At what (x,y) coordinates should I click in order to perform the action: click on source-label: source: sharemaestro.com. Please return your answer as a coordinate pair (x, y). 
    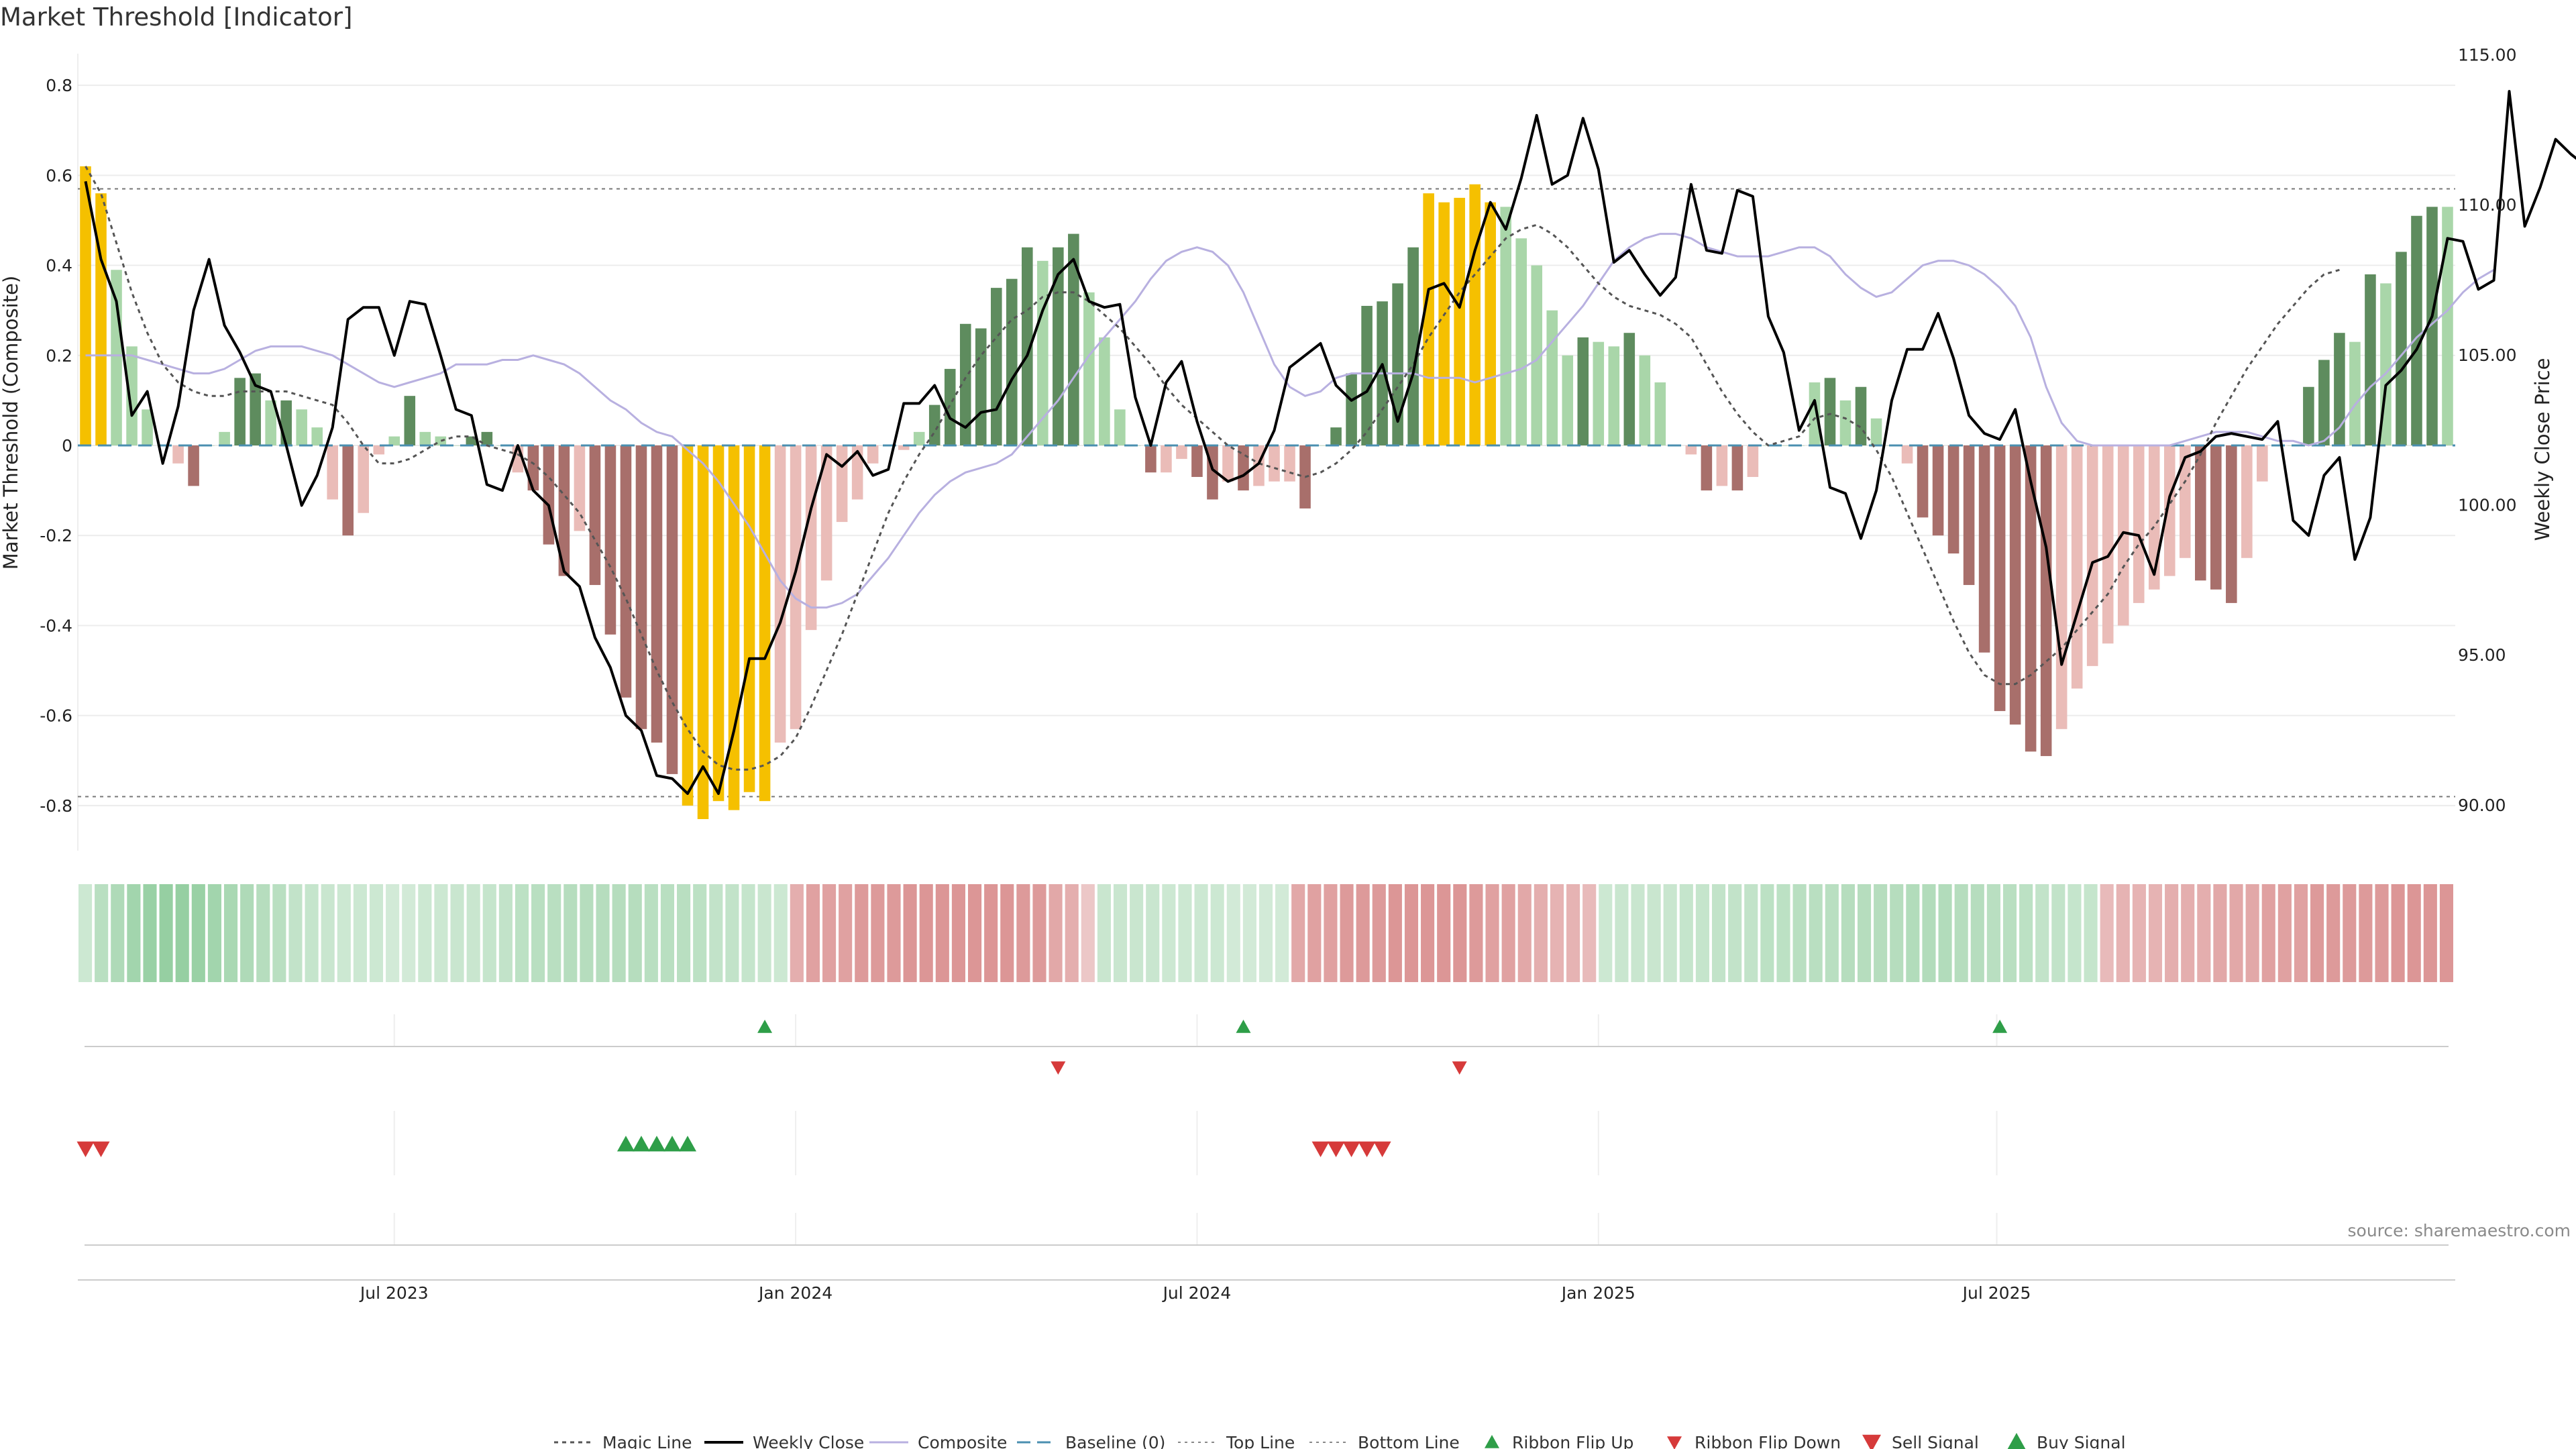
    Looking at the image, I should click on (2459, 1230).